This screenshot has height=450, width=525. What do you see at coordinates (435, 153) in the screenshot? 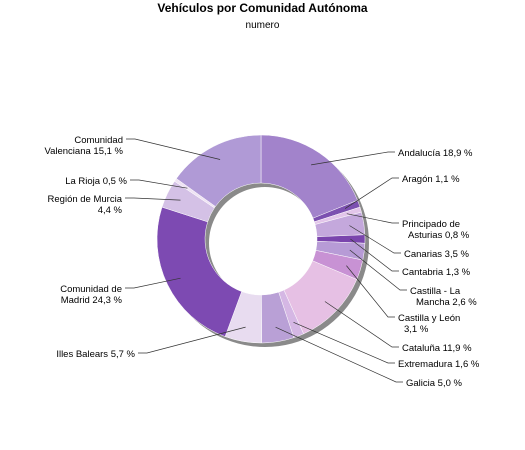
I see `slice-label: Andalucía 18,9 %` at bounding box center [435, 153].